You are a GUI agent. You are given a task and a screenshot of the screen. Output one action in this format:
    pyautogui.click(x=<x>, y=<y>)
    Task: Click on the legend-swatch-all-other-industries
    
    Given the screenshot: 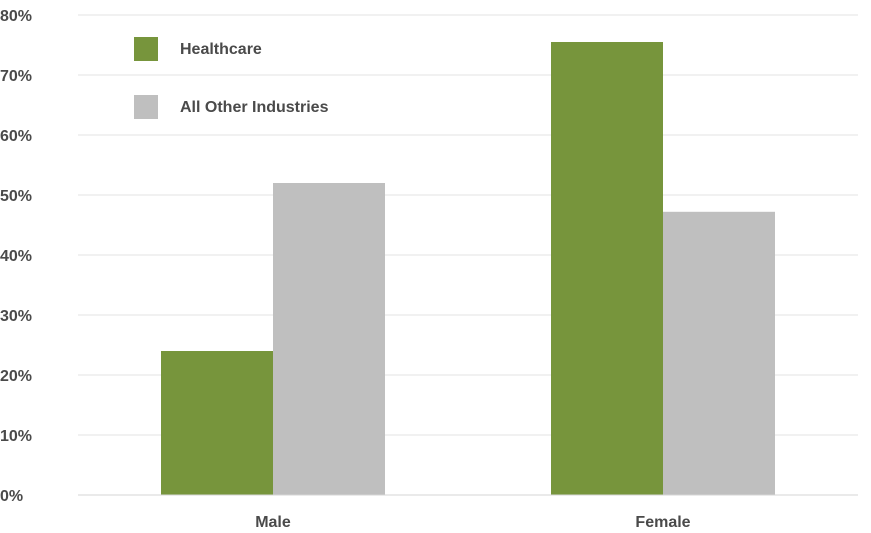 What is the action you would take?
    pyautogui.click(x=146, y=107)
    